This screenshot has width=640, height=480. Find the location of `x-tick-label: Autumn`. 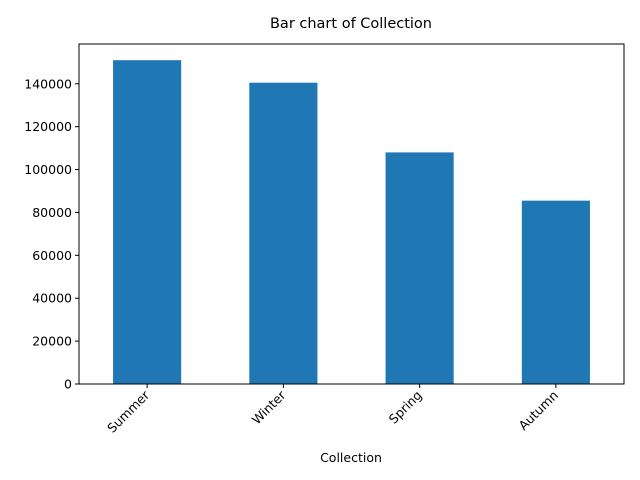

x-tick-label: Autumn is located at coordinates (538, 411).